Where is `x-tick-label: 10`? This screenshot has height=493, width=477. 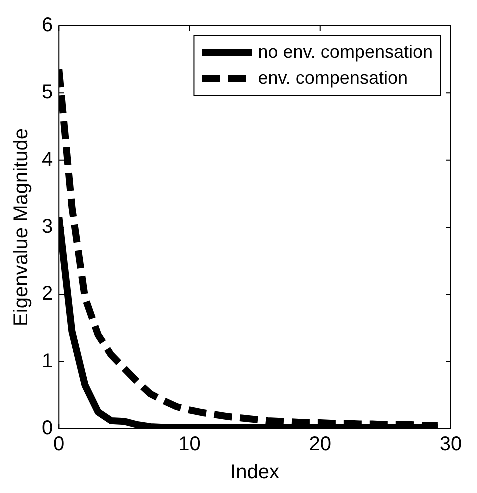 x-tick-label: 10 is located at coordinates (189, 445).